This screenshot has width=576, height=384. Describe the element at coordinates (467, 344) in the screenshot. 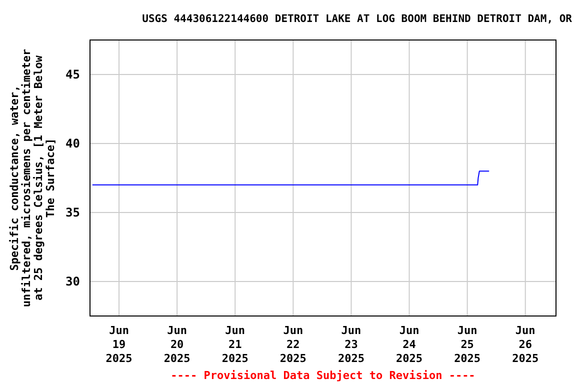

I see `x-tick-label: Jun 25 2025` at that location.